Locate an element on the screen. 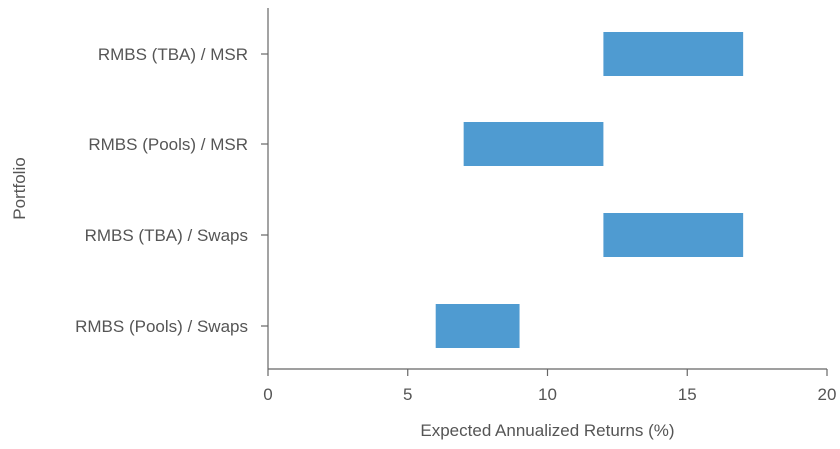 The width and height of the screenshot is (840, 449). x-ticks: 0 5 10 15 20 is located at coordinates (549, 386).